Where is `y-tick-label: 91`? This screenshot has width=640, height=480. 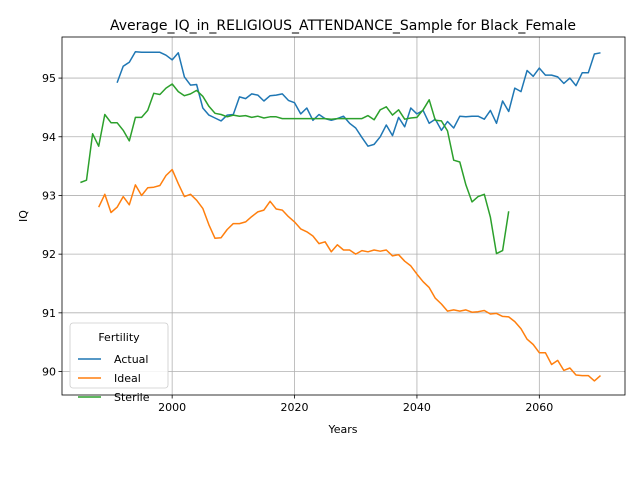
y-tick-label: 91 is located at coordinates (49, 313).